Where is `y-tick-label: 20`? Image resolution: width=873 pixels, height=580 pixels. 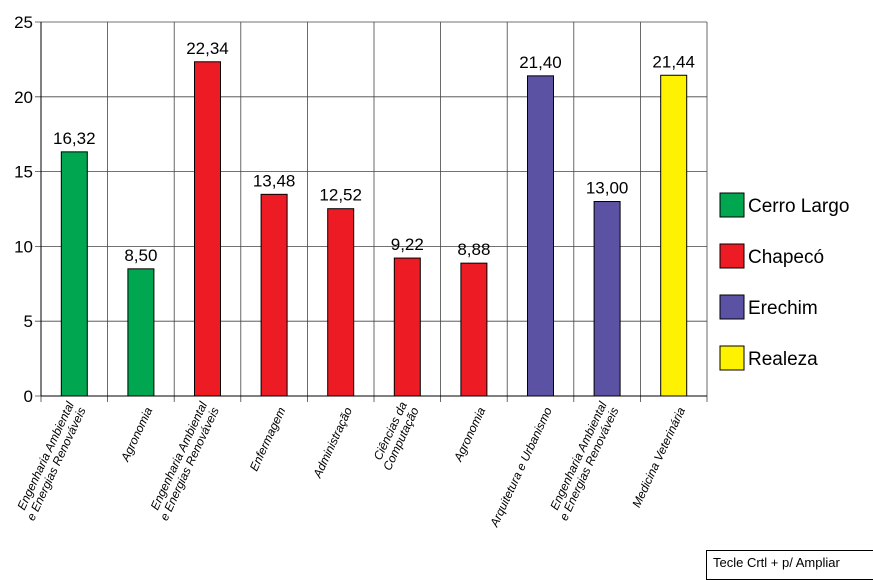
y-tick-label: 20 is located at coordinates (23, 97).